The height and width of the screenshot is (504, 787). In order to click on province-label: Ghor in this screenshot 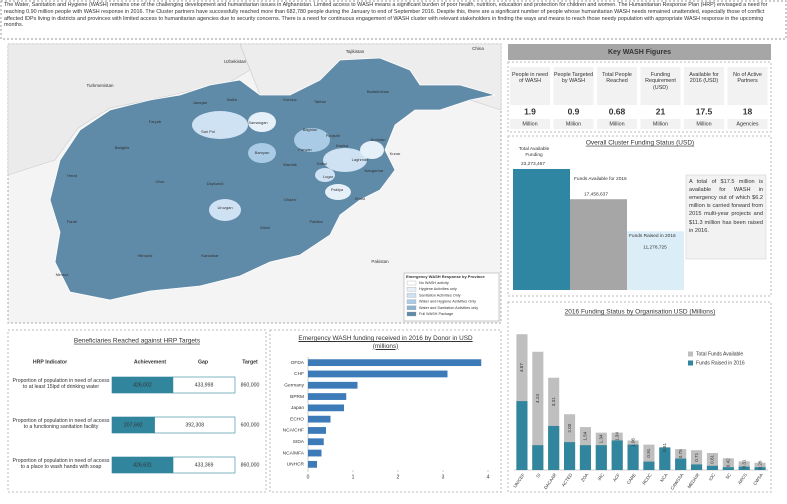, I will do `click(161, 181)`.